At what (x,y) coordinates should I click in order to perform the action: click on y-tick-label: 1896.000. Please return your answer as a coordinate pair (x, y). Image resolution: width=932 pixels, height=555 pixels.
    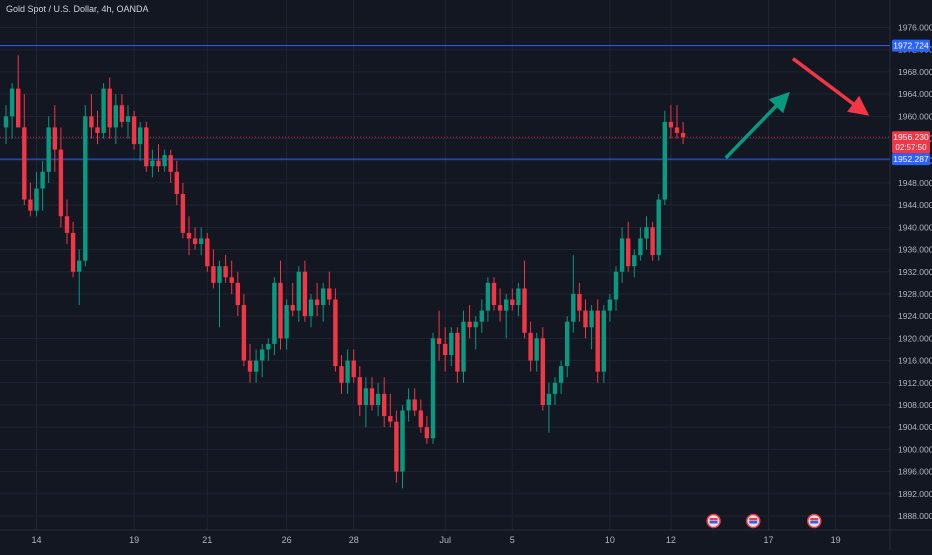
    Looking at the image, I should click on (915, 472).